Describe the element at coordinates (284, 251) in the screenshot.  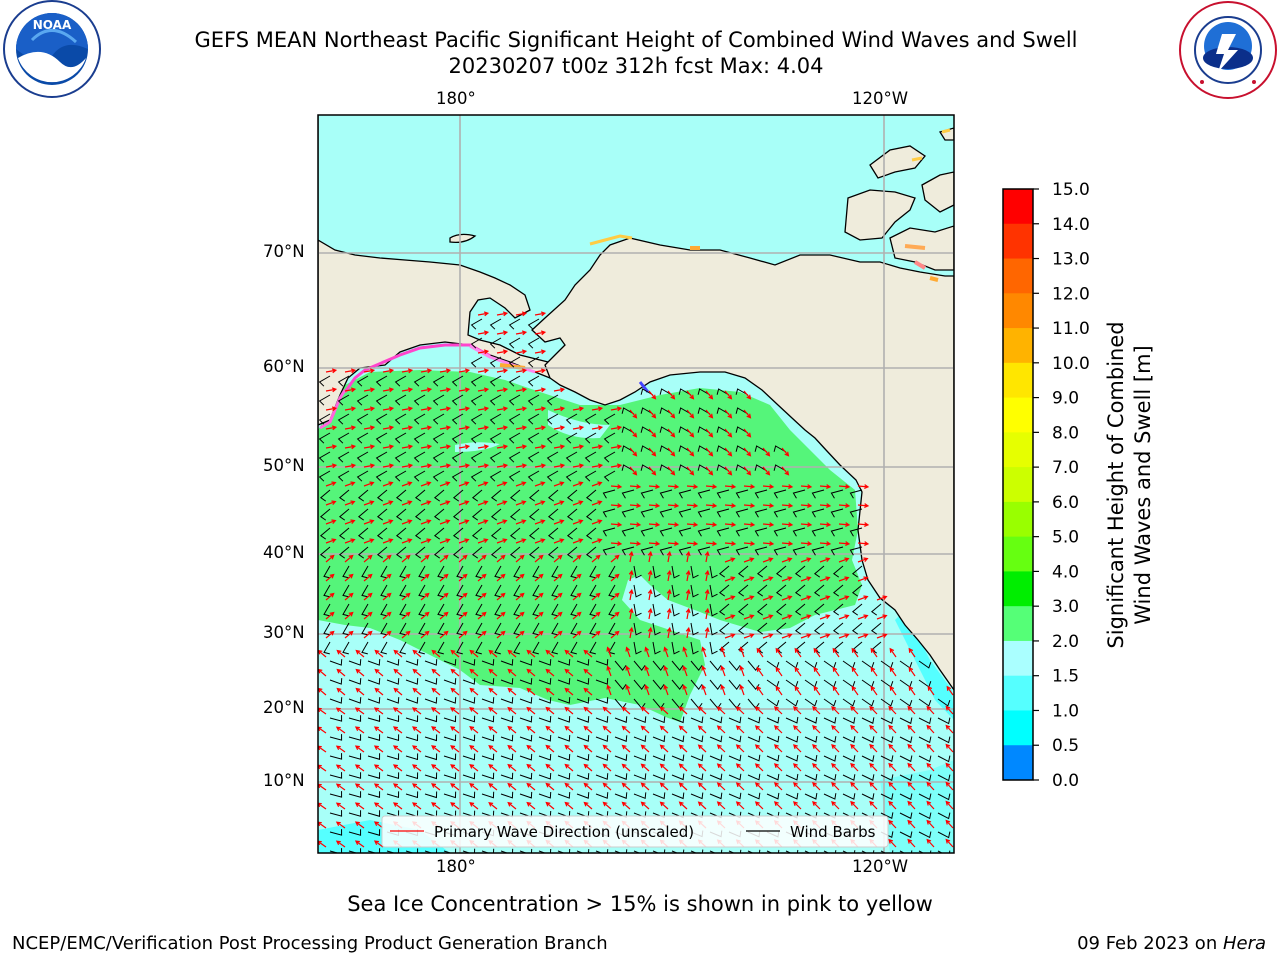
I see `lat-label-70n: 70°N` at that location.